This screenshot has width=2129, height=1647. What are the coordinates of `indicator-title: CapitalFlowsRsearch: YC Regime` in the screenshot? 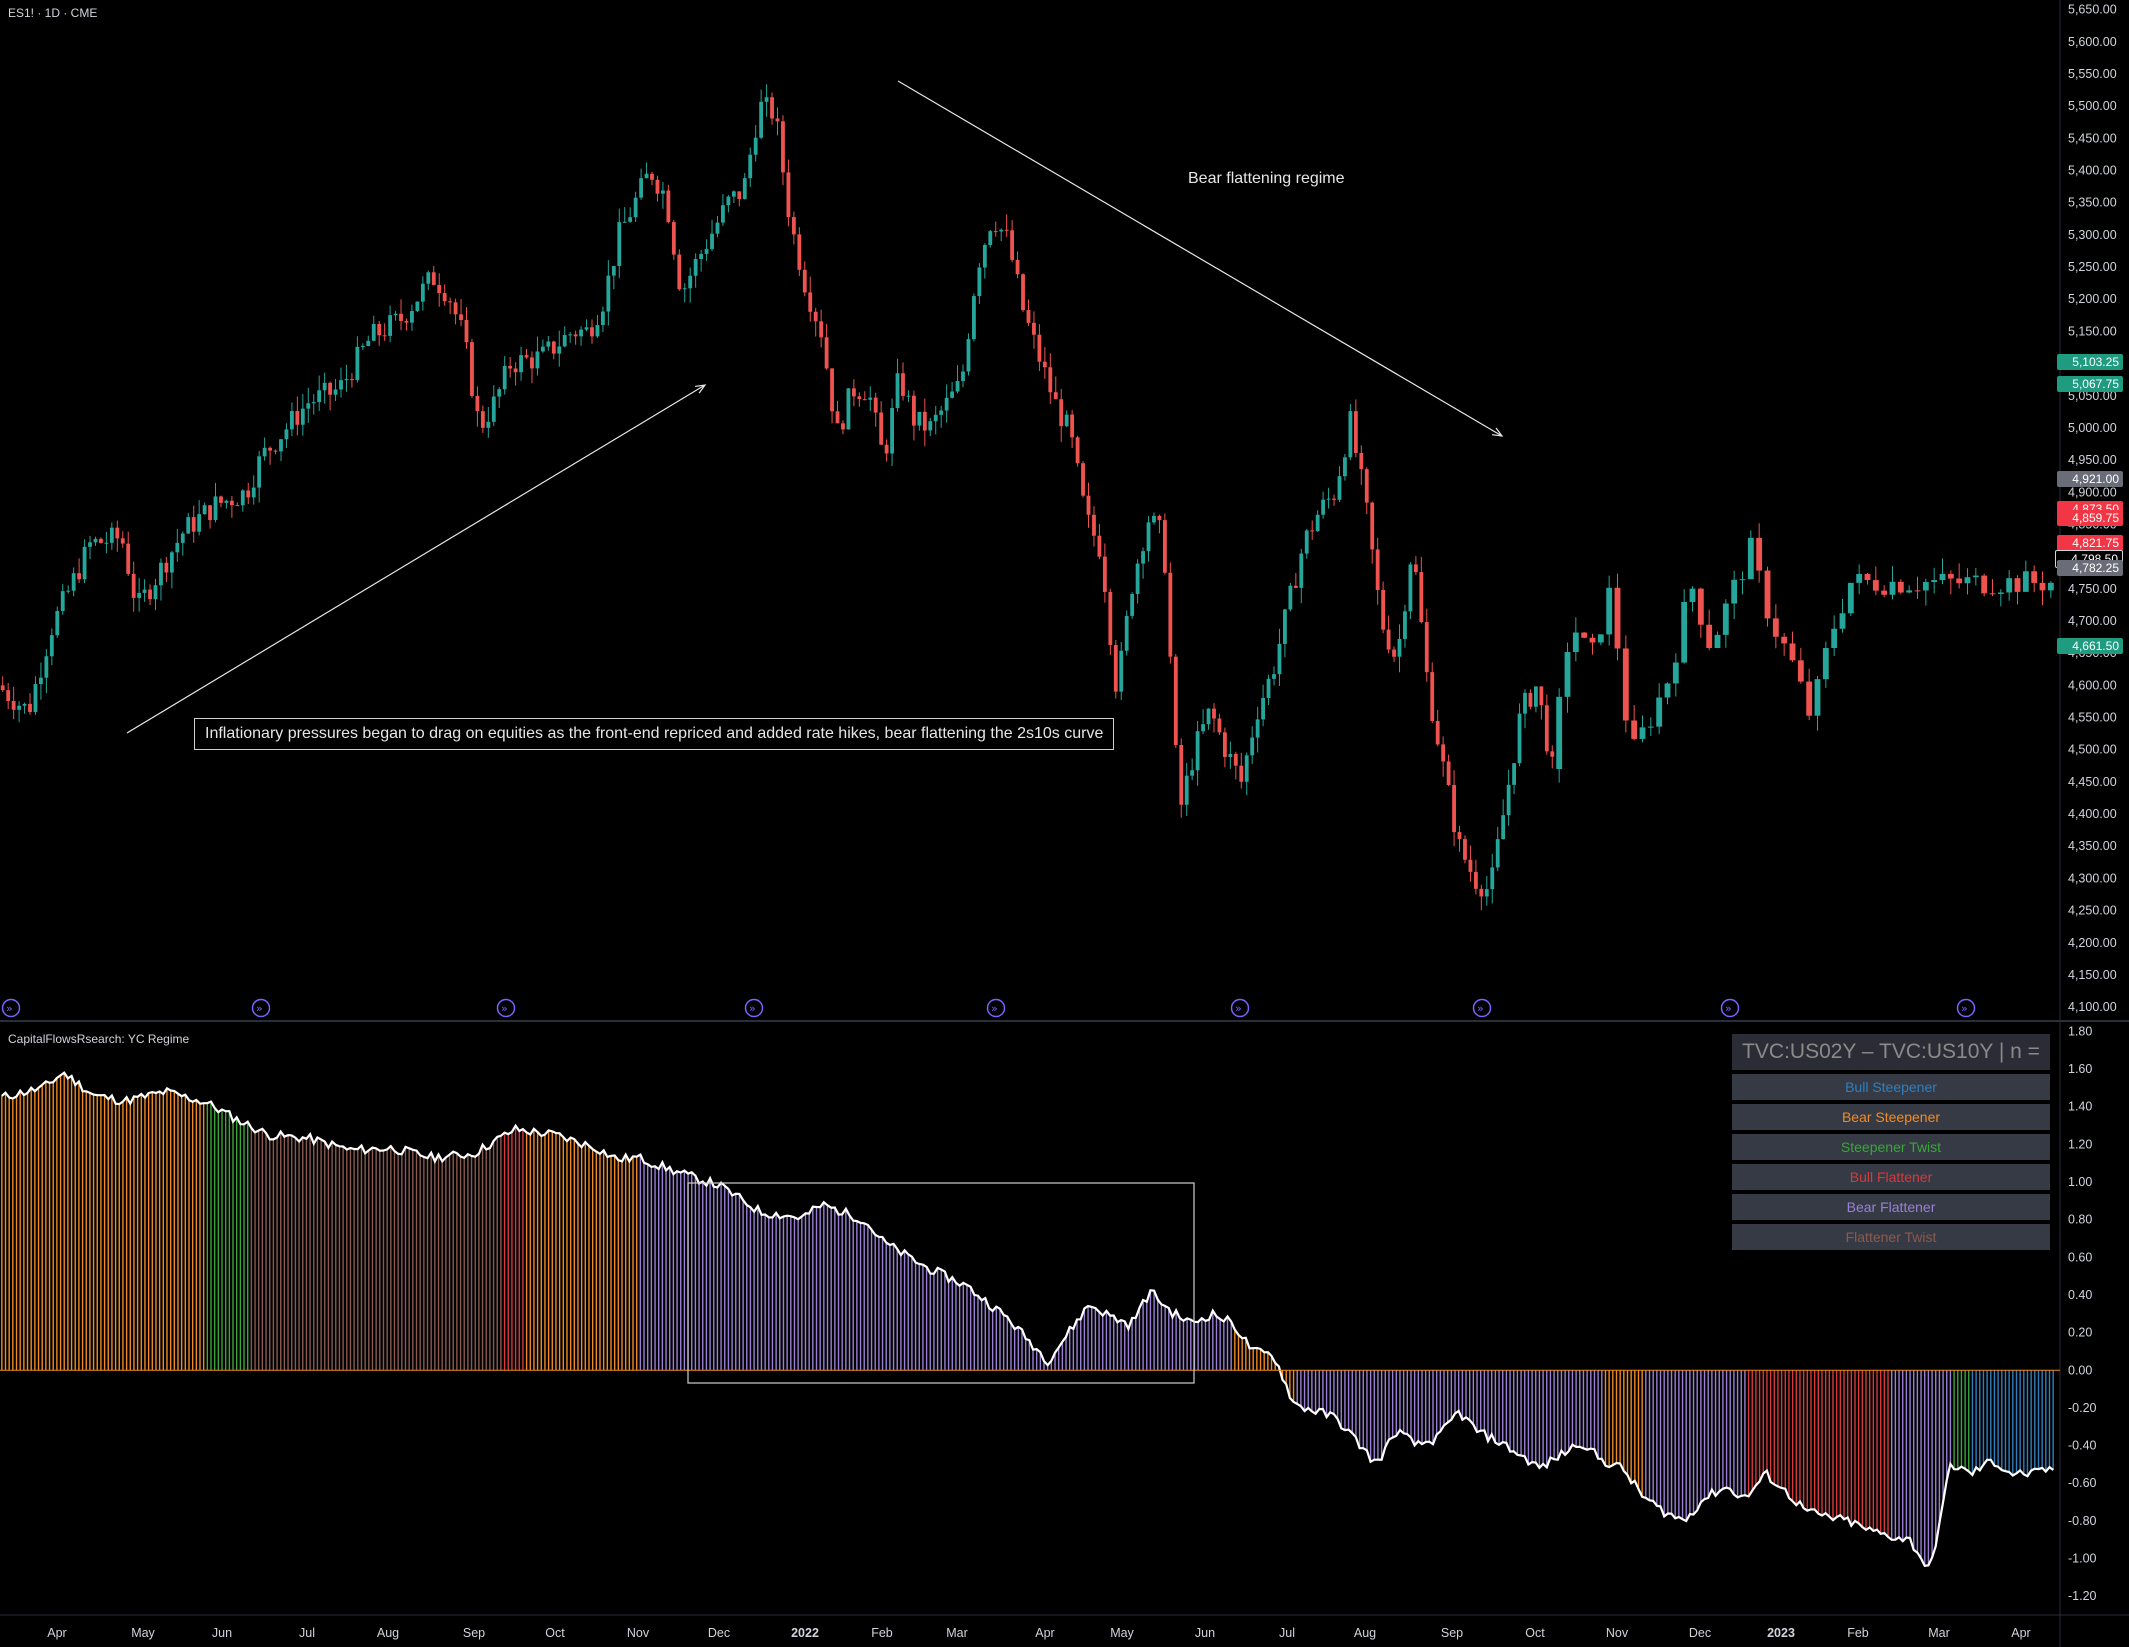 It's located at (99, 1039).